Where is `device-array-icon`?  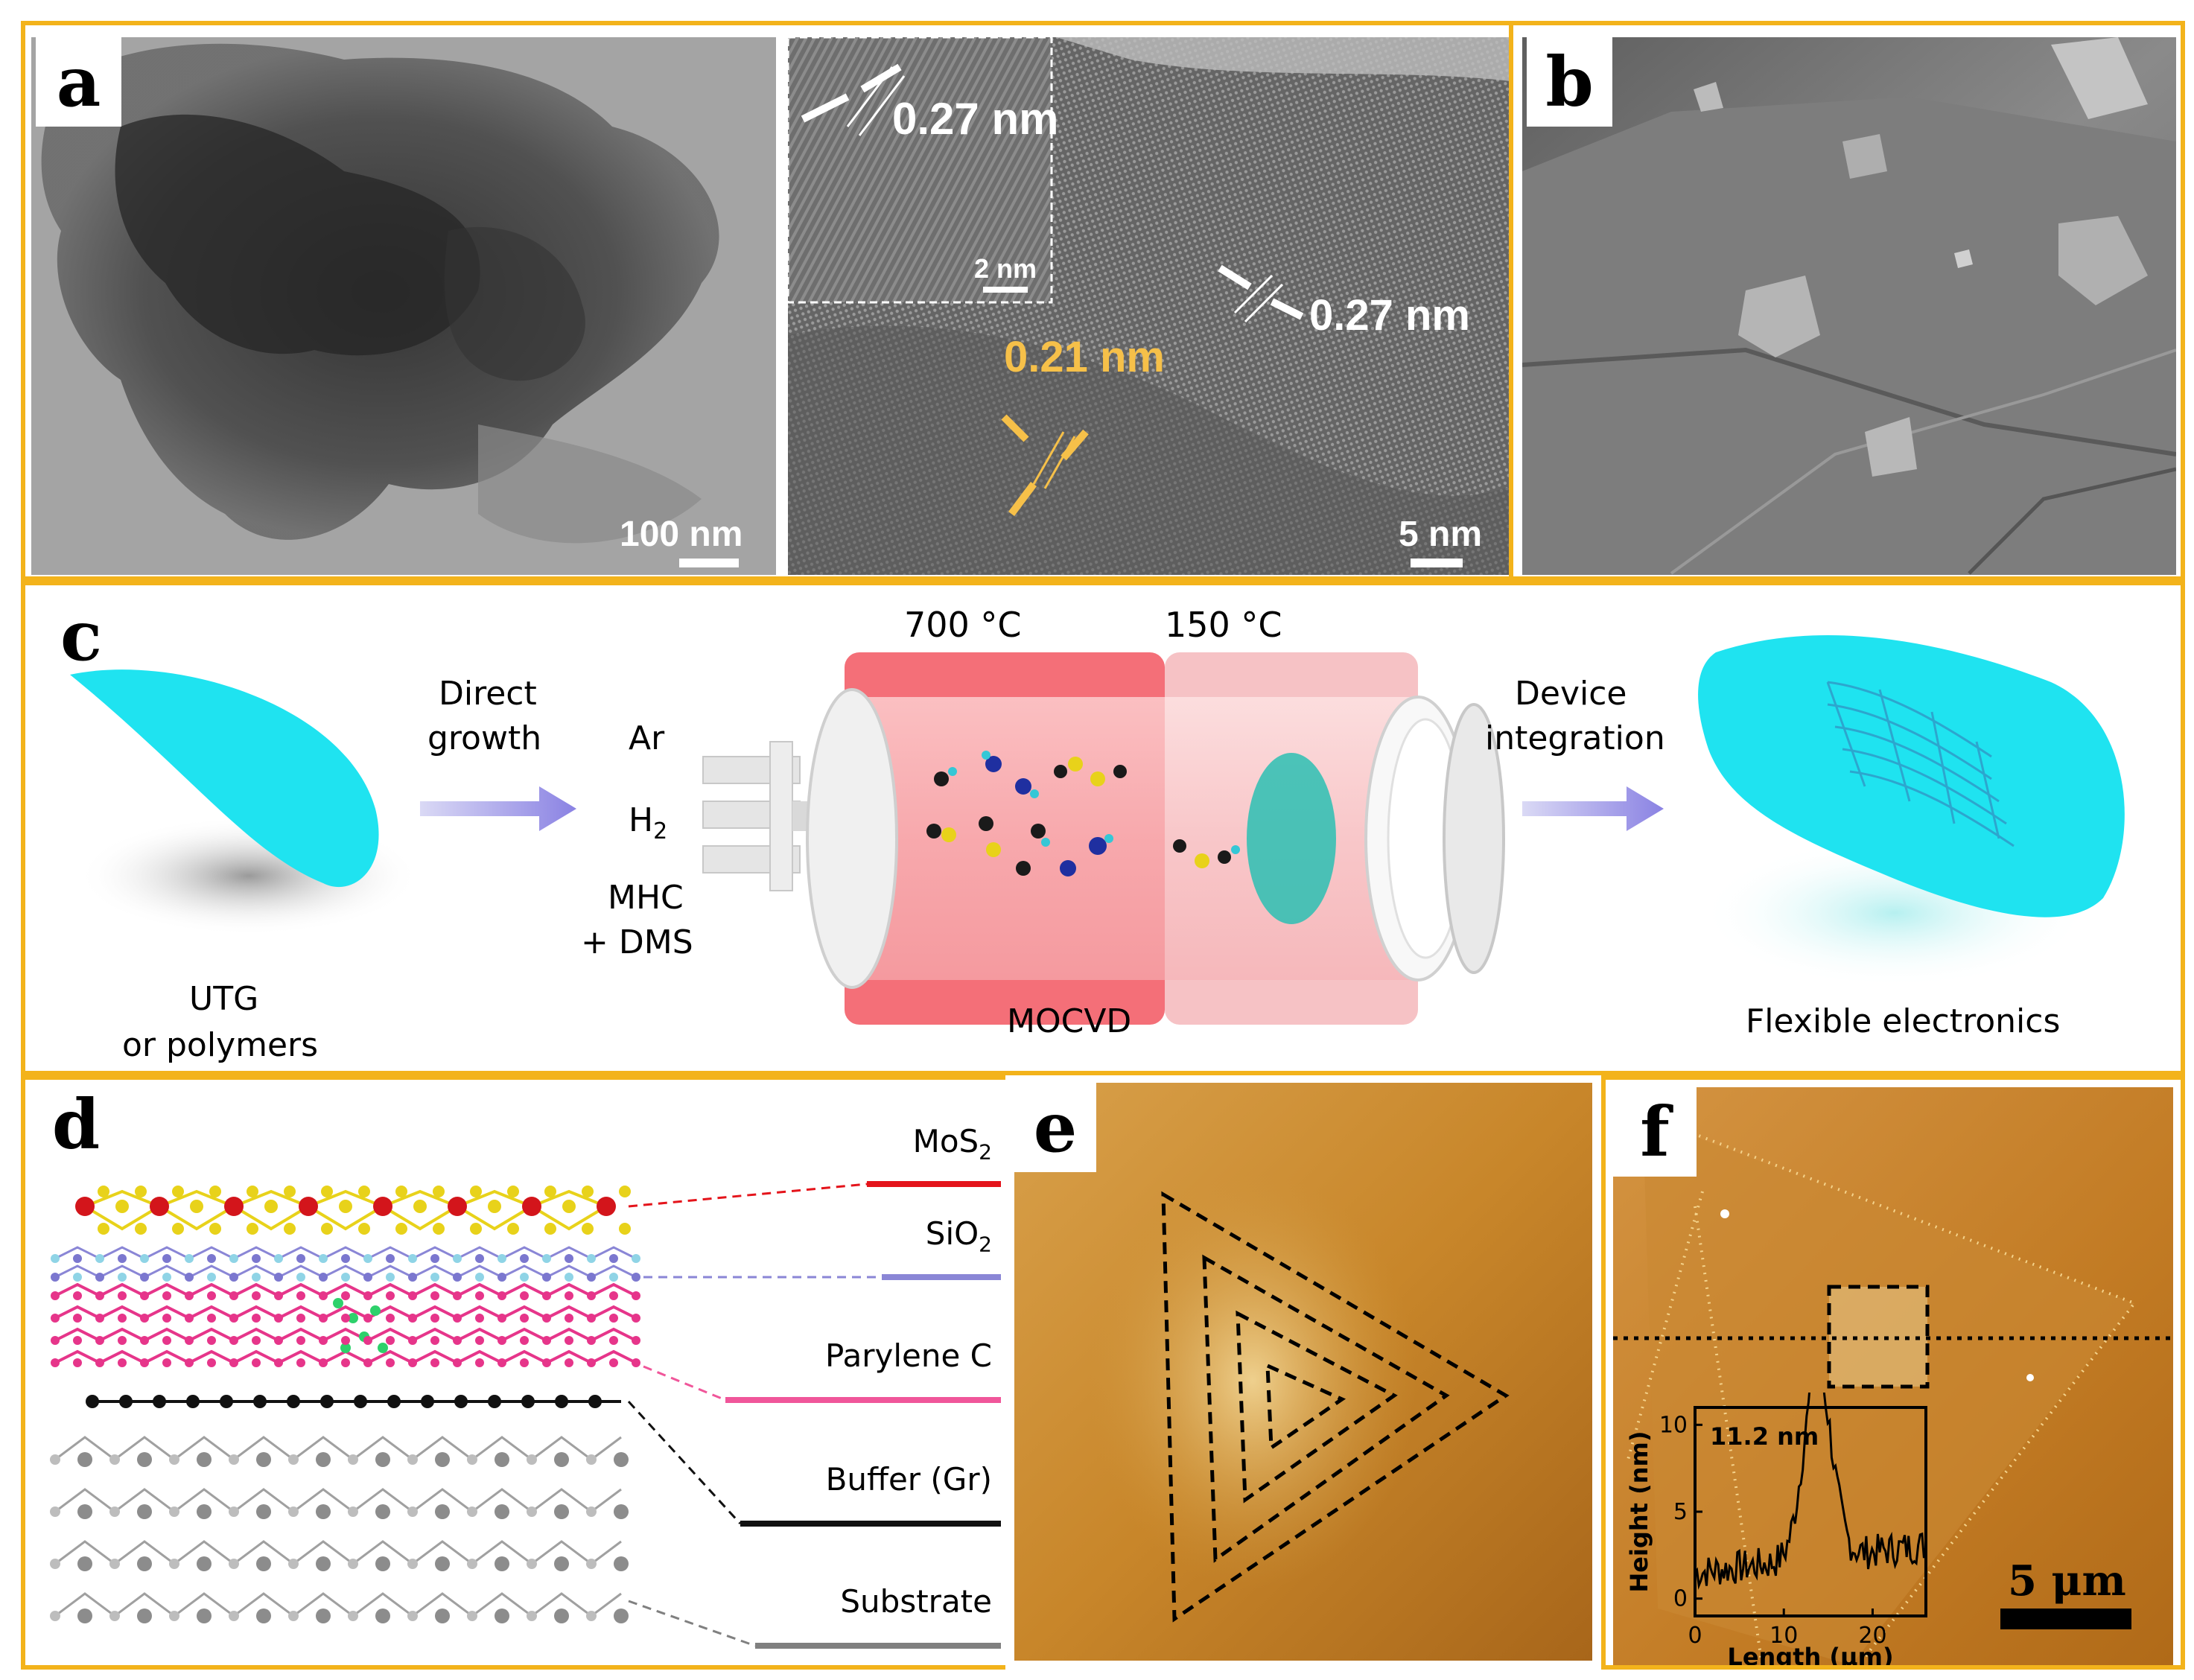 device-array-icon is located at coordinates (1920, 764).